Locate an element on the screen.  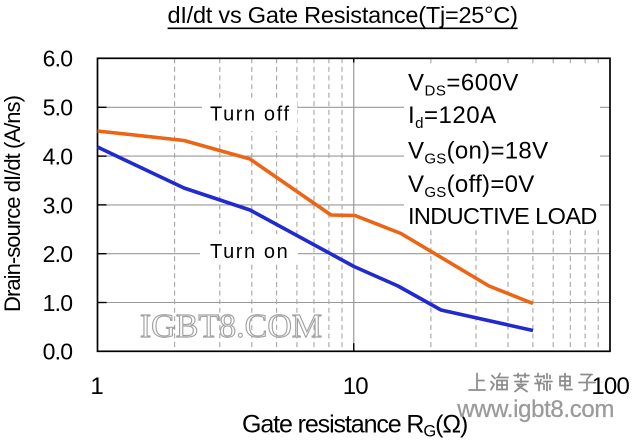
svg-text: 4.0 is located at coordinates (58, 157).